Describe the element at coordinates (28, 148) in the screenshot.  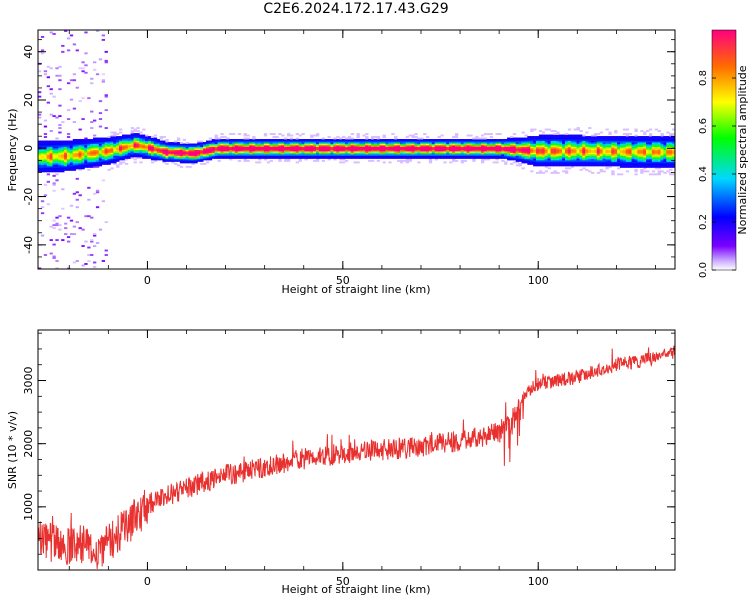
I see `spectrogram-y-tick-label: 0` at that location.